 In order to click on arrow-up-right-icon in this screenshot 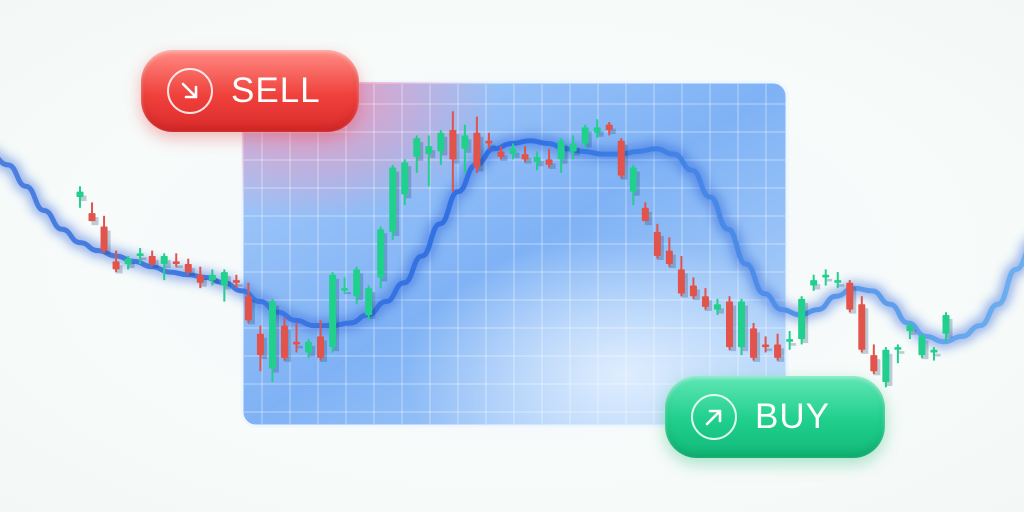, I will do `click(714, 417)`.